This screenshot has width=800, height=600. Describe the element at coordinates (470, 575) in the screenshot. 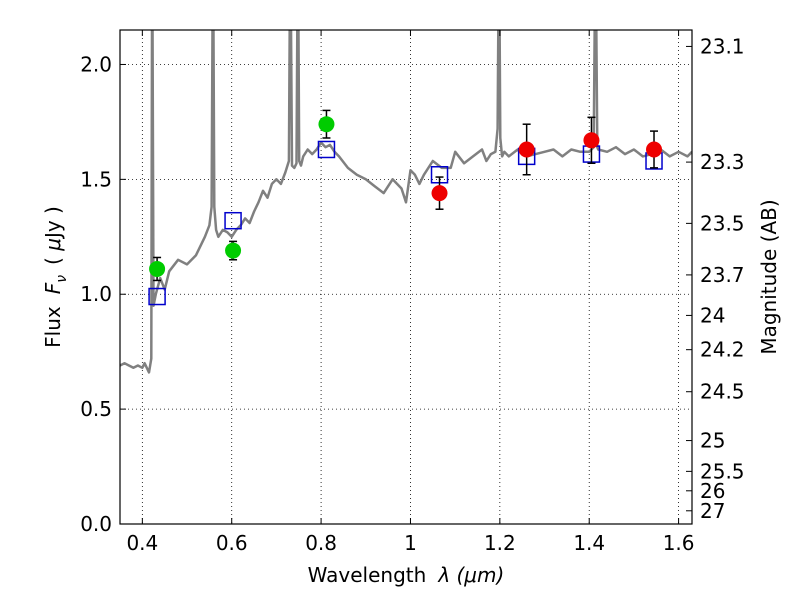

I see `x-axis-label-math: λ (μm)` at that location.